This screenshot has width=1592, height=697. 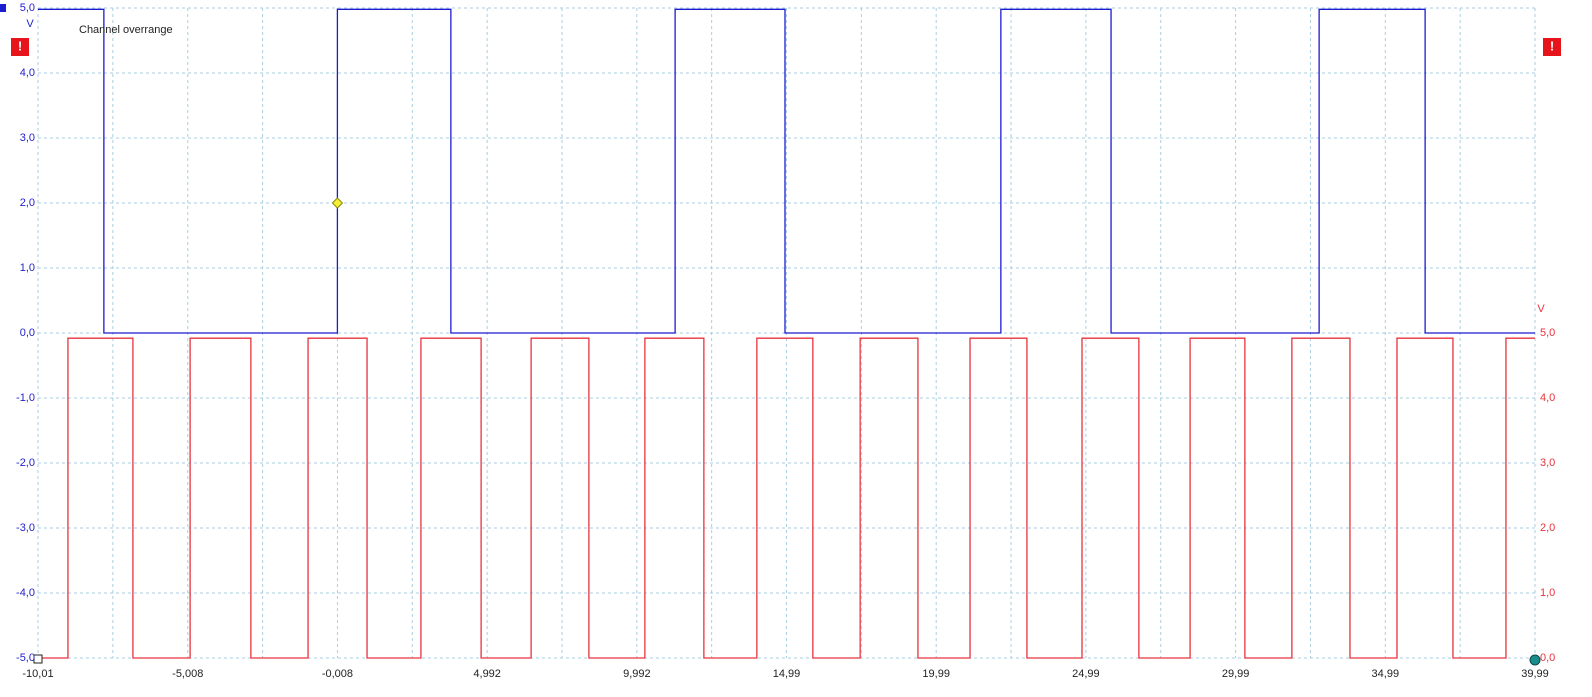 What do you see at coordinates (637, 674) in the screenshot?
I see `x-tick-label: 9,992` at bounding box center [637, 674].